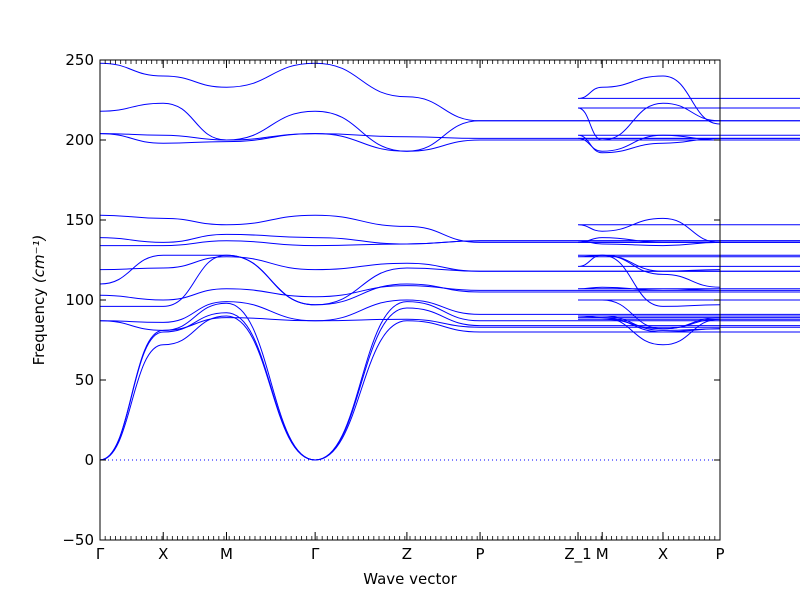 Image resolution: width=800 pixels, height=600 pixels. I want to click on x-tick-label: Z_1, so click(577, 554).